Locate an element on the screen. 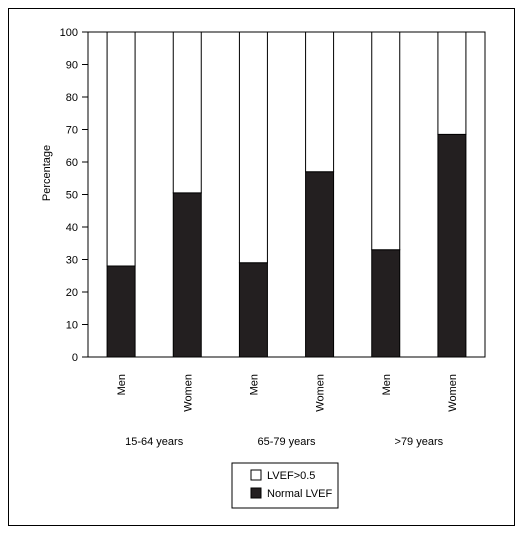  y-tick-label: 70 is located at coordinates (72, 131).